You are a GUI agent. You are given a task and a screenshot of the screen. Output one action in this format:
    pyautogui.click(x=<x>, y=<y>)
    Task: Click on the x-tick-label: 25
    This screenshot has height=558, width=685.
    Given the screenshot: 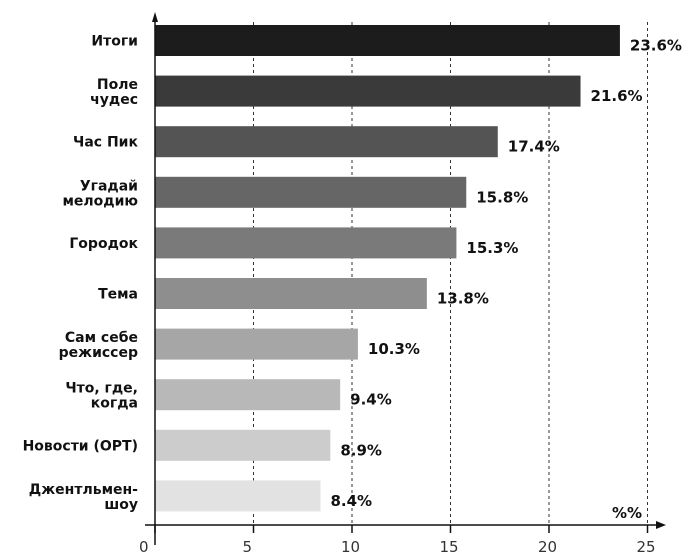 What is the action you would take?
    pyautogui.click(x=646, y=547)
    